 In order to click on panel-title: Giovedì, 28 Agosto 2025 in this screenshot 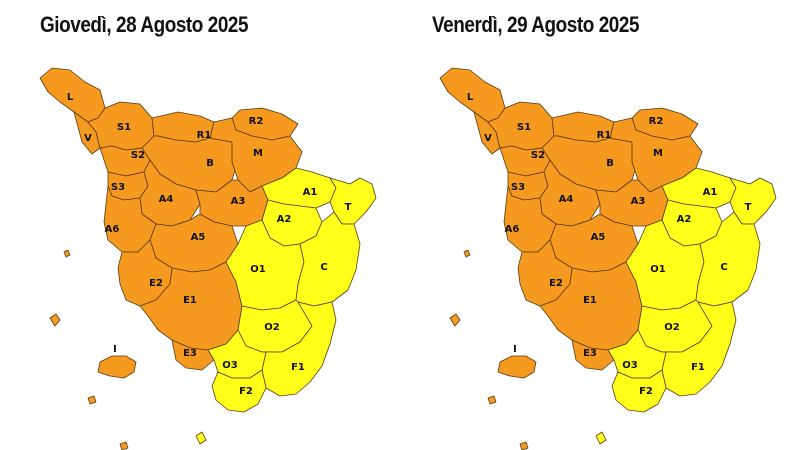, I will do `click(144, 24)`.